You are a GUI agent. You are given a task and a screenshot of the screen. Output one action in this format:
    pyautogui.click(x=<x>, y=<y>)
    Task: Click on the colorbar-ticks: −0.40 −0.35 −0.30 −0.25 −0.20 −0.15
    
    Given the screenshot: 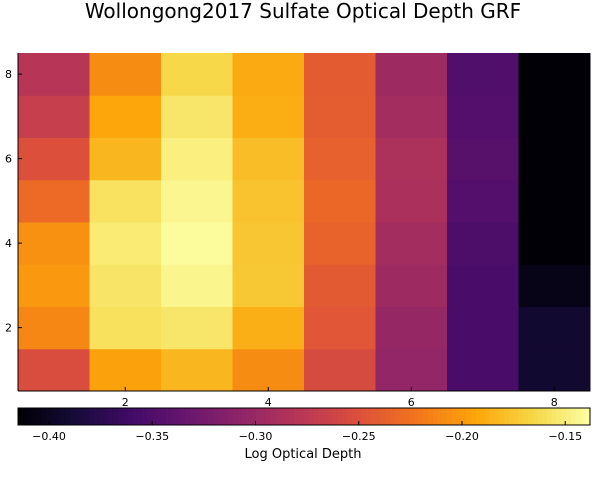 What is the action you would take?
    pyautogui.click(x=307, y=432)
    